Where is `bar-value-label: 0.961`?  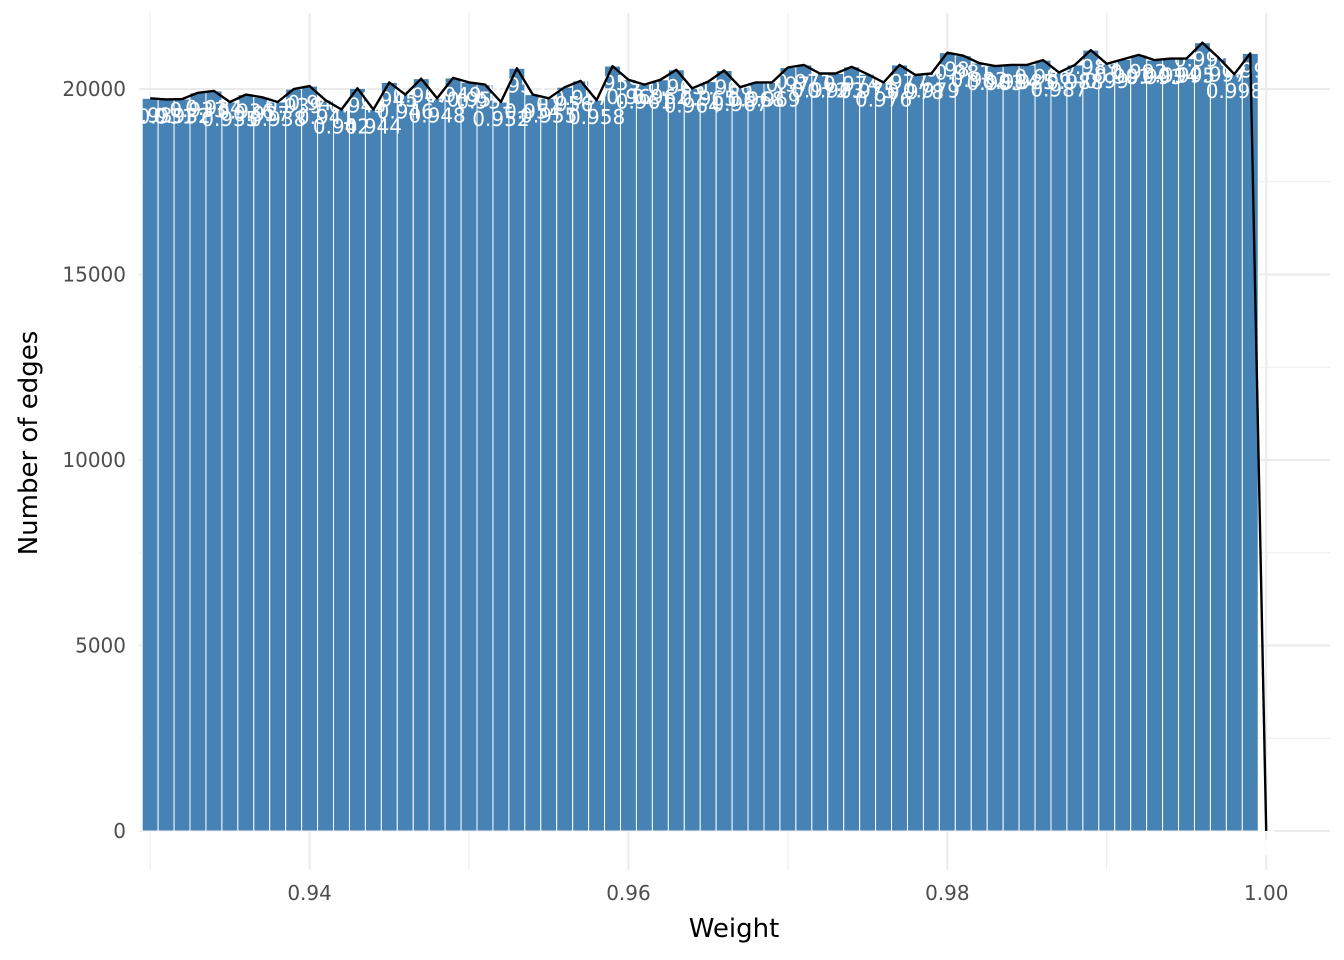 bar-value-label: 0.961 is located at coordinates (644, 102).